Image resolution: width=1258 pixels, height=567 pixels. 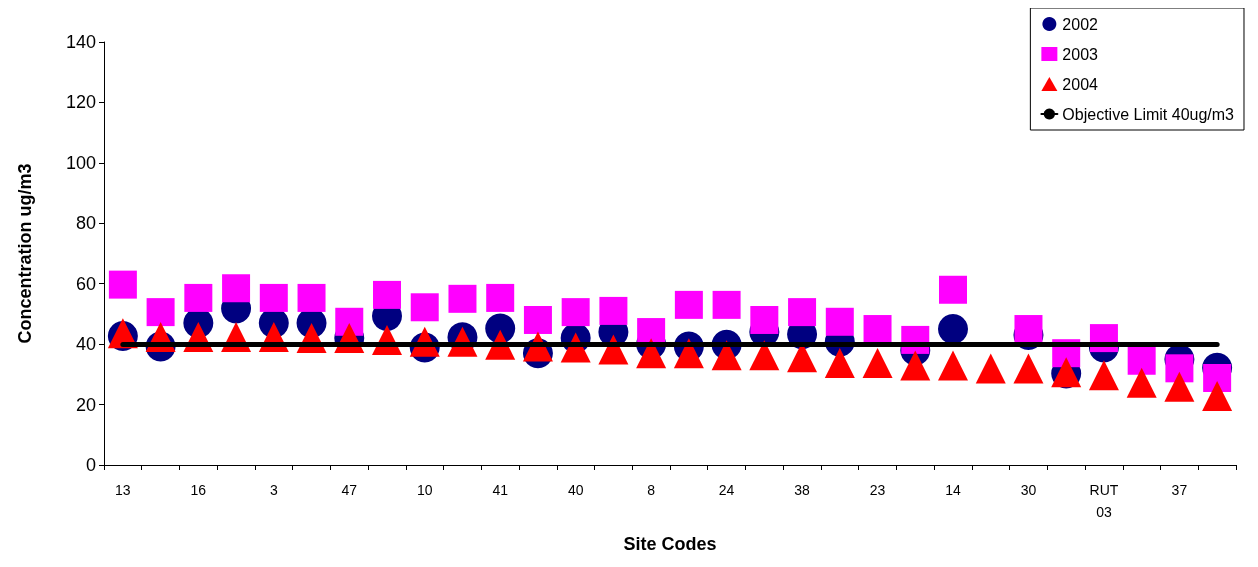 What do you see at coordinates (85, 344) in the screenshot?
I see `y-tick-label: 40` at bounding box center [85, 344].